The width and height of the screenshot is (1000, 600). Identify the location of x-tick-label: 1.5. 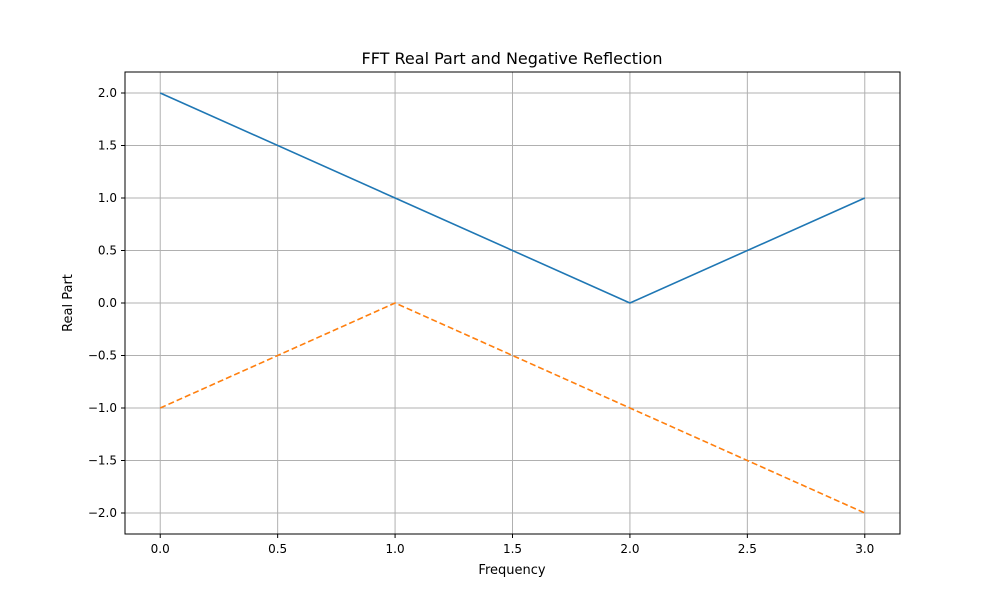
(512, 549).